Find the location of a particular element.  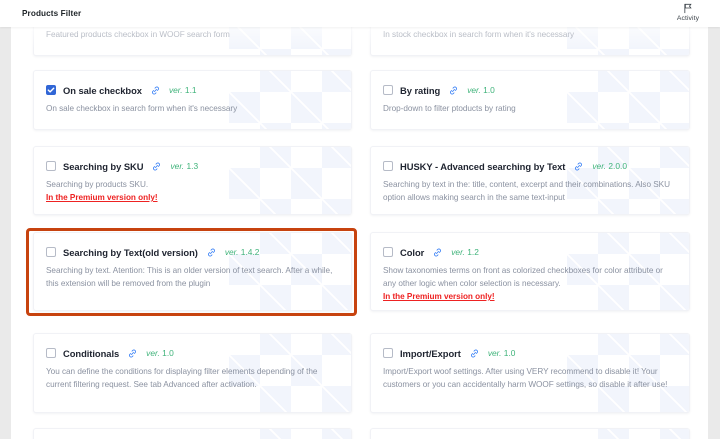

version-number: 1.1 is located at coordinates (190, 90).